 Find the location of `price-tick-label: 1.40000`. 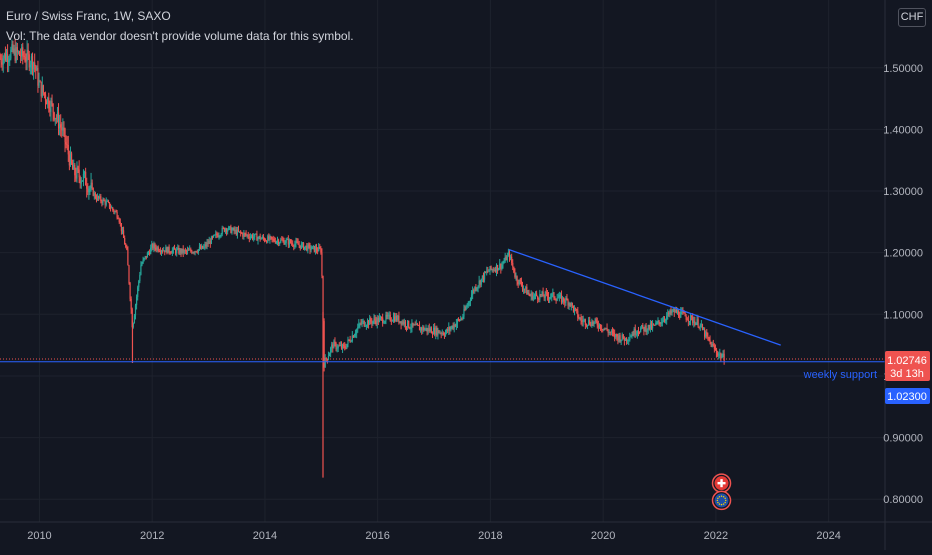

price-tick-label: 1.40000 is located at coordinates (903, 130).